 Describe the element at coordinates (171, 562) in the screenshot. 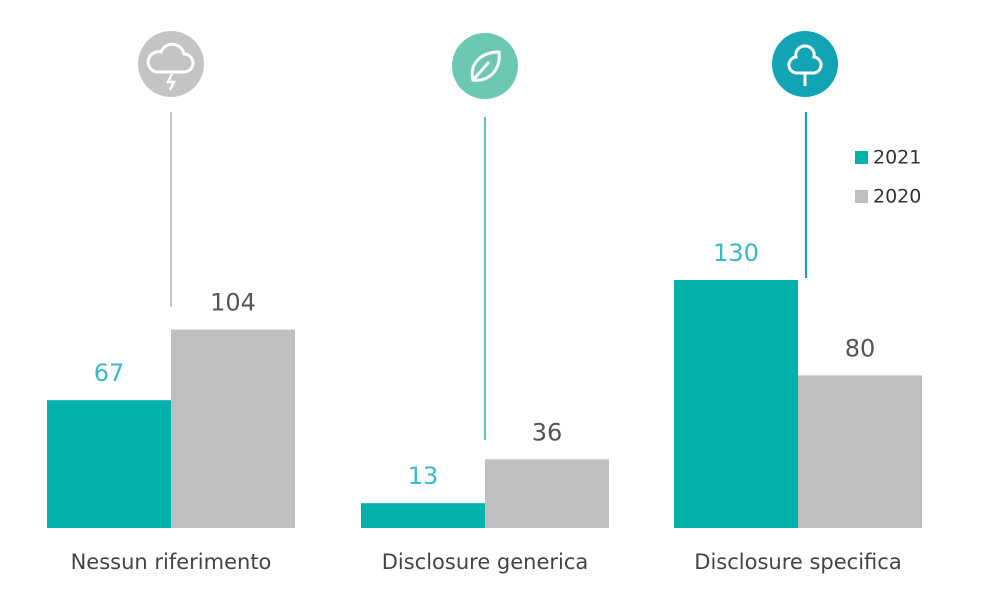

I see `x-tick-label: Nessun riferimento` at that location.